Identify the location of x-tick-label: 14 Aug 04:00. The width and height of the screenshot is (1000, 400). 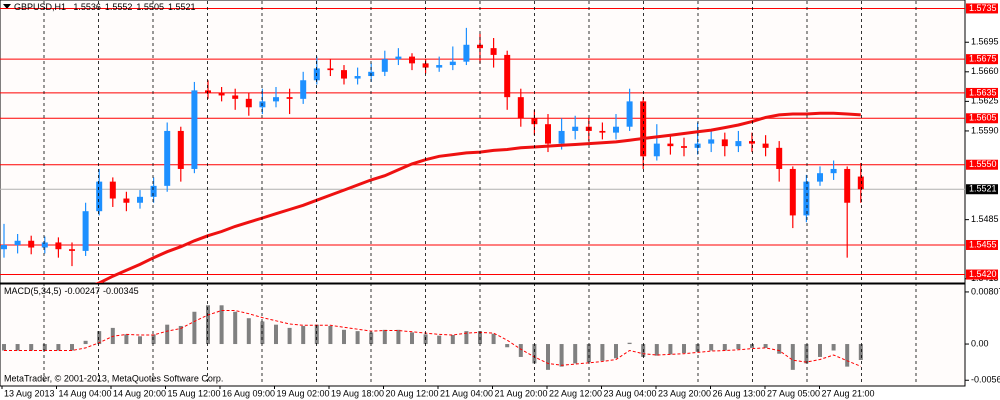
(85, 393).